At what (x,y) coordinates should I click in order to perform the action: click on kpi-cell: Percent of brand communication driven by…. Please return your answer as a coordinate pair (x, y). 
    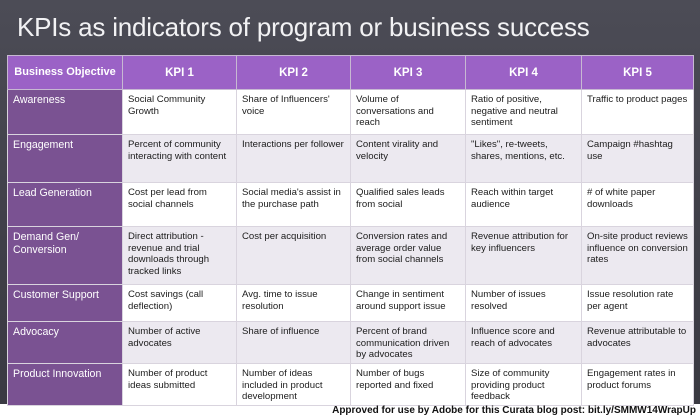
    Looking at the image, I should click on (408, 342).